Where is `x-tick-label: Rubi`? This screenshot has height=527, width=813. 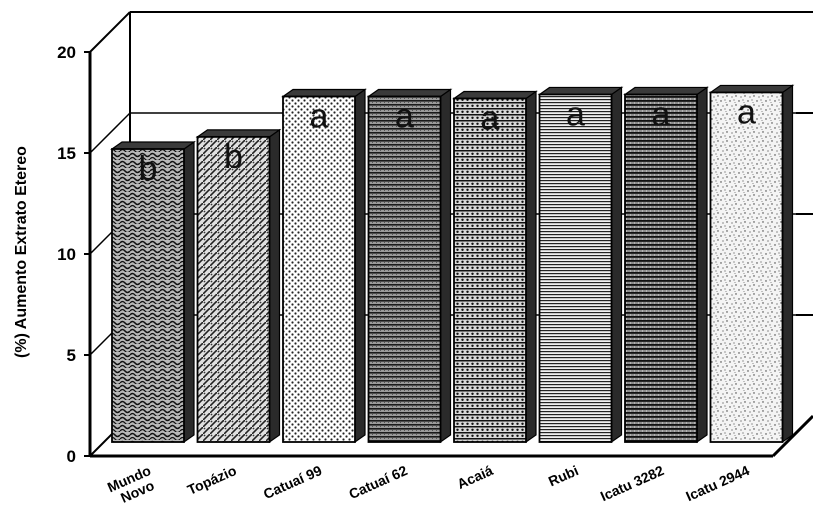 x-tick-label: Rubi is located at coordinates (563, 475).